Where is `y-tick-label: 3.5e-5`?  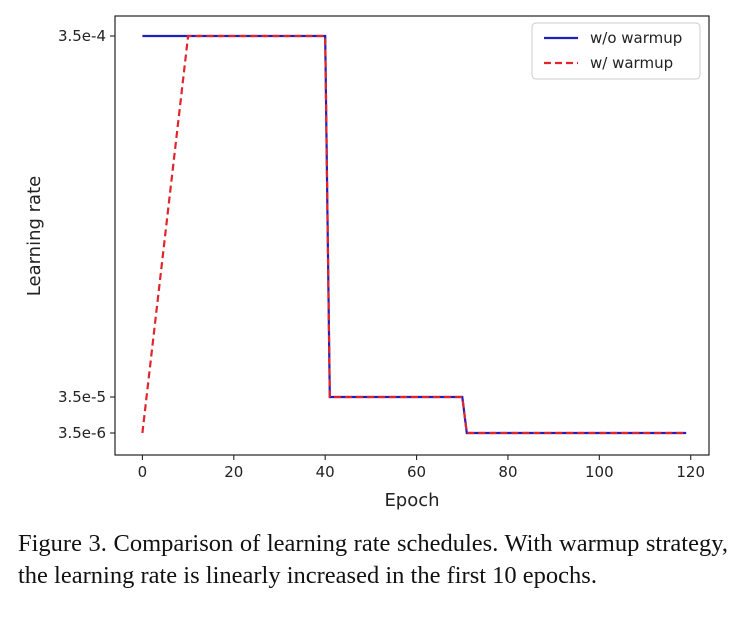 y-tick-label: 3.5e-5 is located at coordinates (82, 397).